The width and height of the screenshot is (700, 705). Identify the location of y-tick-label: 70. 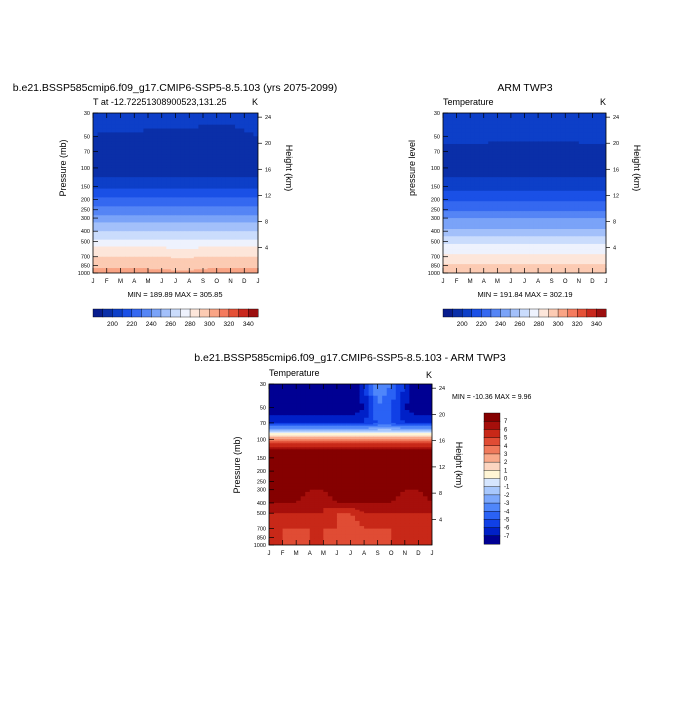
(87, 153).